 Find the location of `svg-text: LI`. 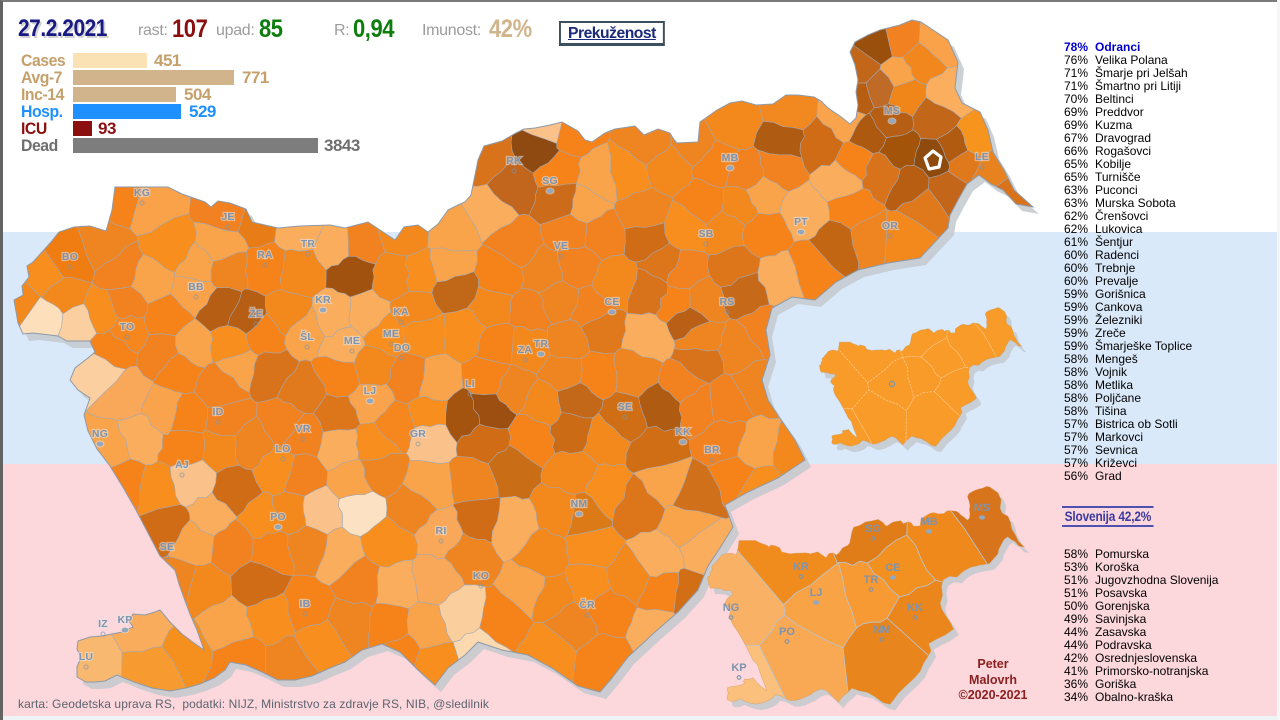

svg-text: LI is located at coordinates (470, 384).